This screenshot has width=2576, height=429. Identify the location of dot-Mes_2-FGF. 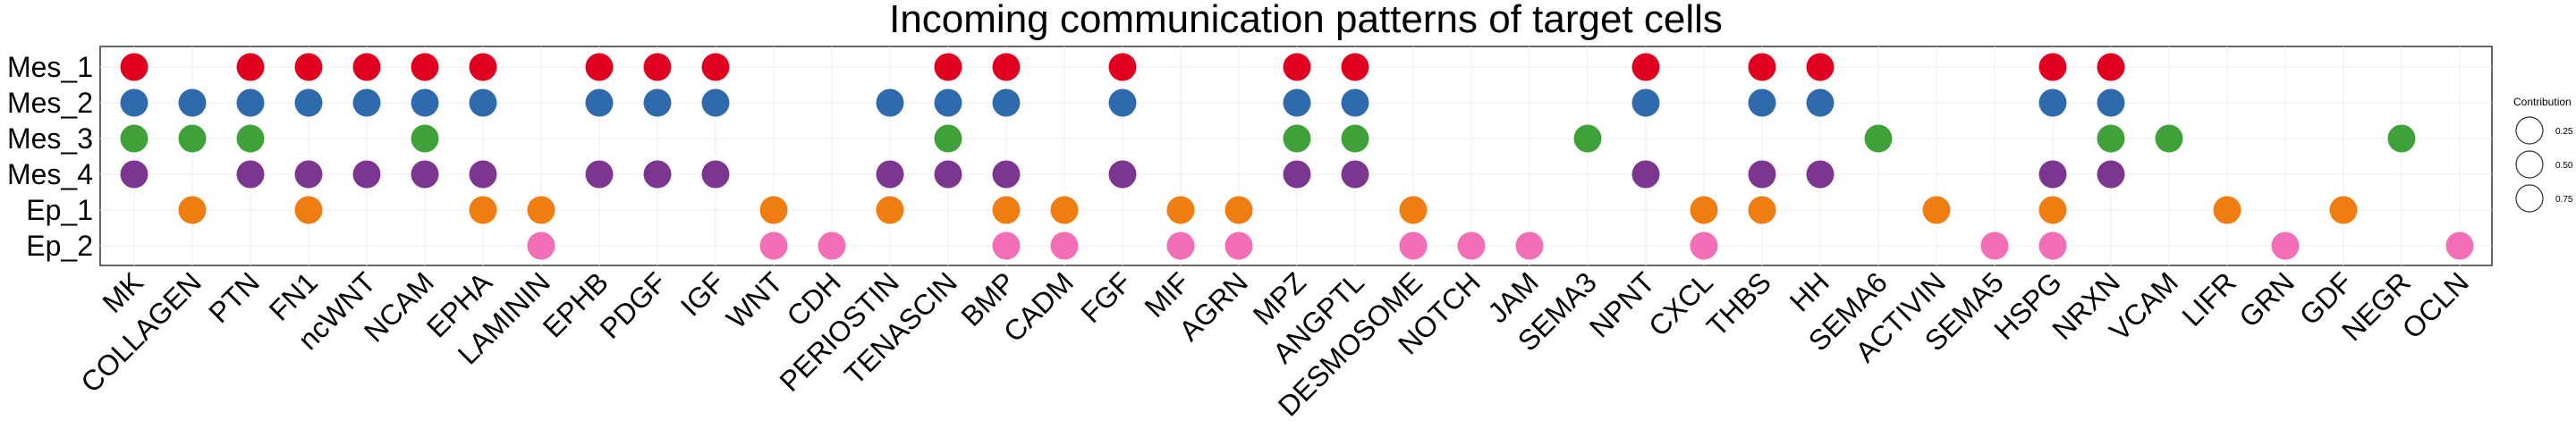
(1122, 103).